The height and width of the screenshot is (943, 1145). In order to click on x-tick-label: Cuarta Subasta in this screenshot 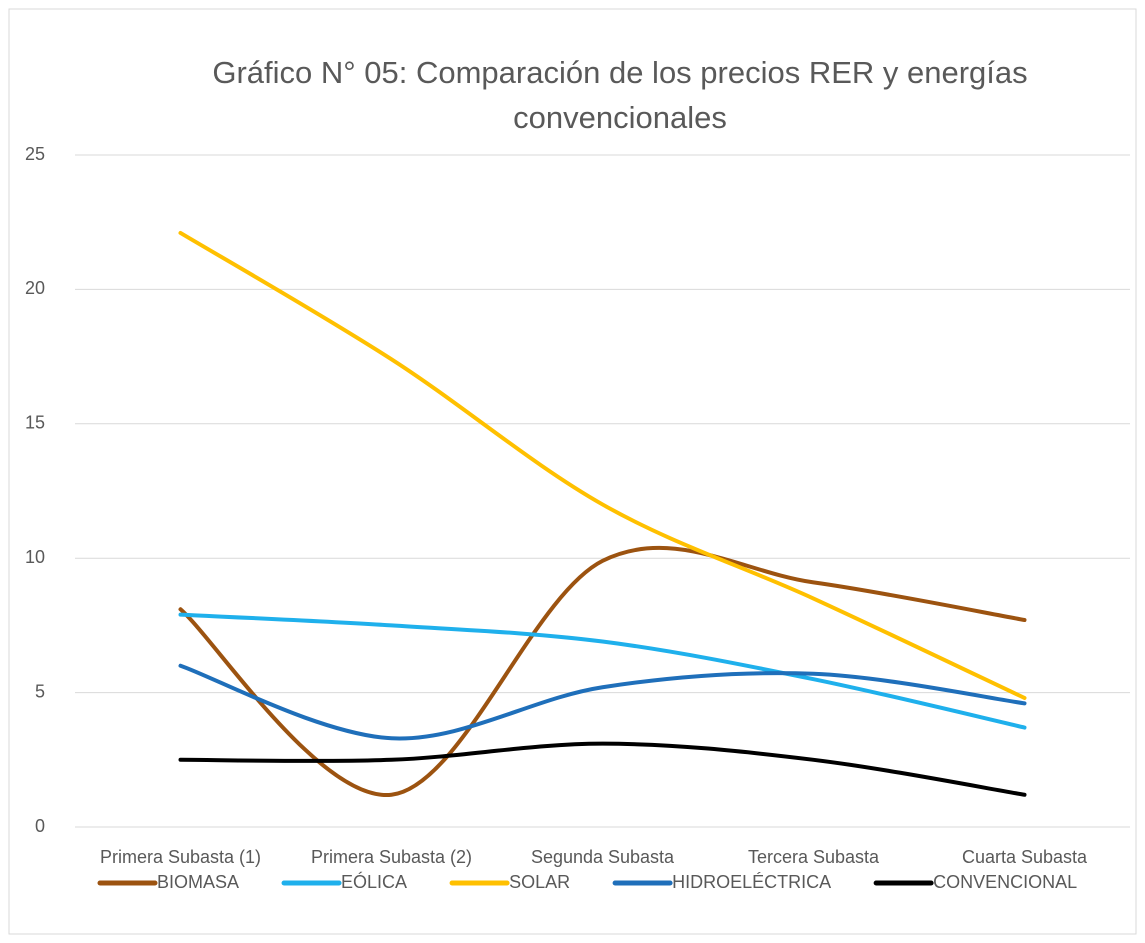, I will do `click(1025, 857)`.